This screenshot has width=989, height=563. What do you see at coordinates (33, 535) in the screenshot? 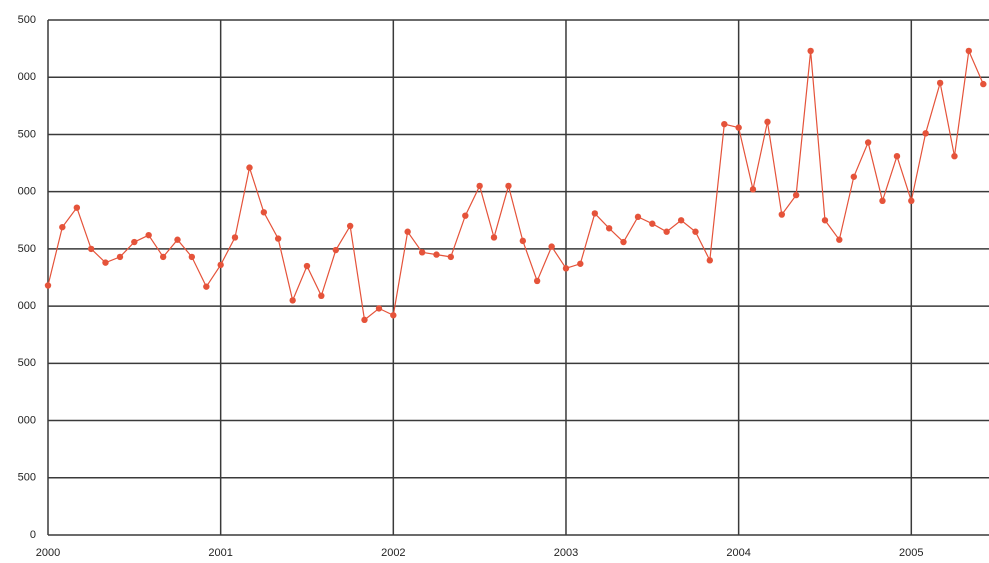
I see `y-tick-label: 0` at bounding box center [33, 535].